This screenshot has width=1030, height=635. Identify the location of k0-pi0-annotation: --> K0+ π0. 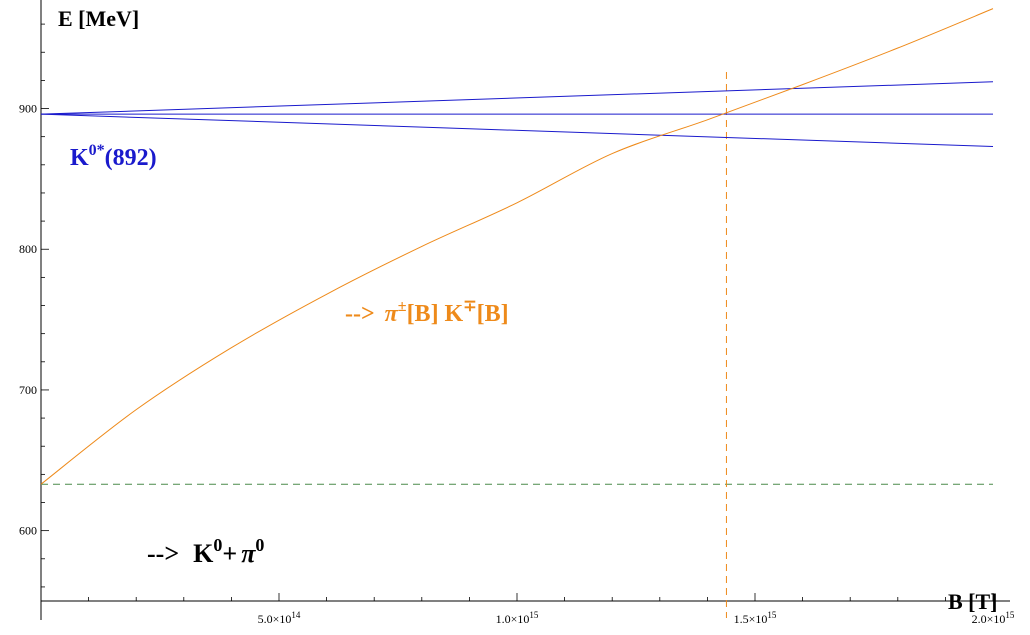
(205, 551).